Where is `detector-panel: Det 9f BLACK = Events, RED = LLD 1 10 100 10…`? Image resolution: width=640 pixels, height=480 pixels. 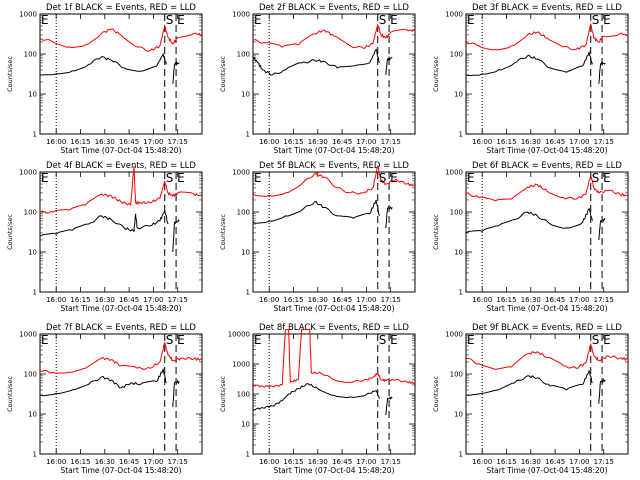
detector-panel: Det 9f BLACK = Events, RED = LLD 1 10 100 10… is located at coordinates (530, 399).